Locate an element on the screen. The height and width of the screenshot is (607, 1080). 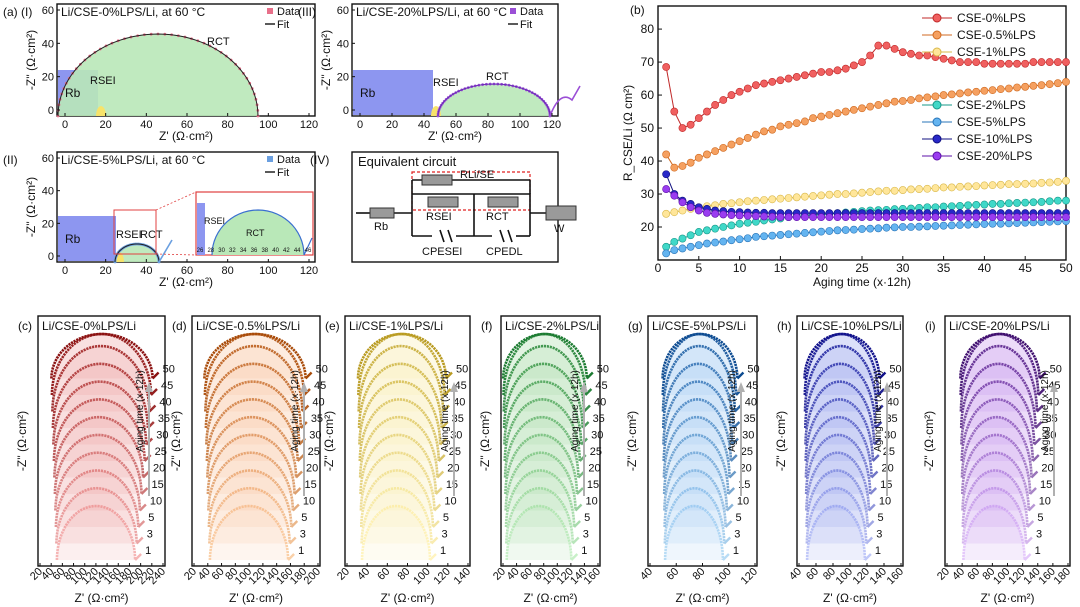
stack-x-tick-label: 140 is located at coordinates (462, 576).